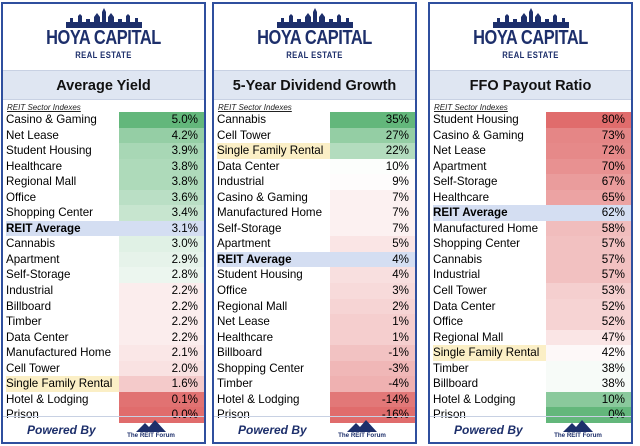 Image resolution: width=640 pixels, height=446 pixels. Describe the element at coordinates (314, 291) in the screenshot. I see `table-row: Office 3%` at that location.